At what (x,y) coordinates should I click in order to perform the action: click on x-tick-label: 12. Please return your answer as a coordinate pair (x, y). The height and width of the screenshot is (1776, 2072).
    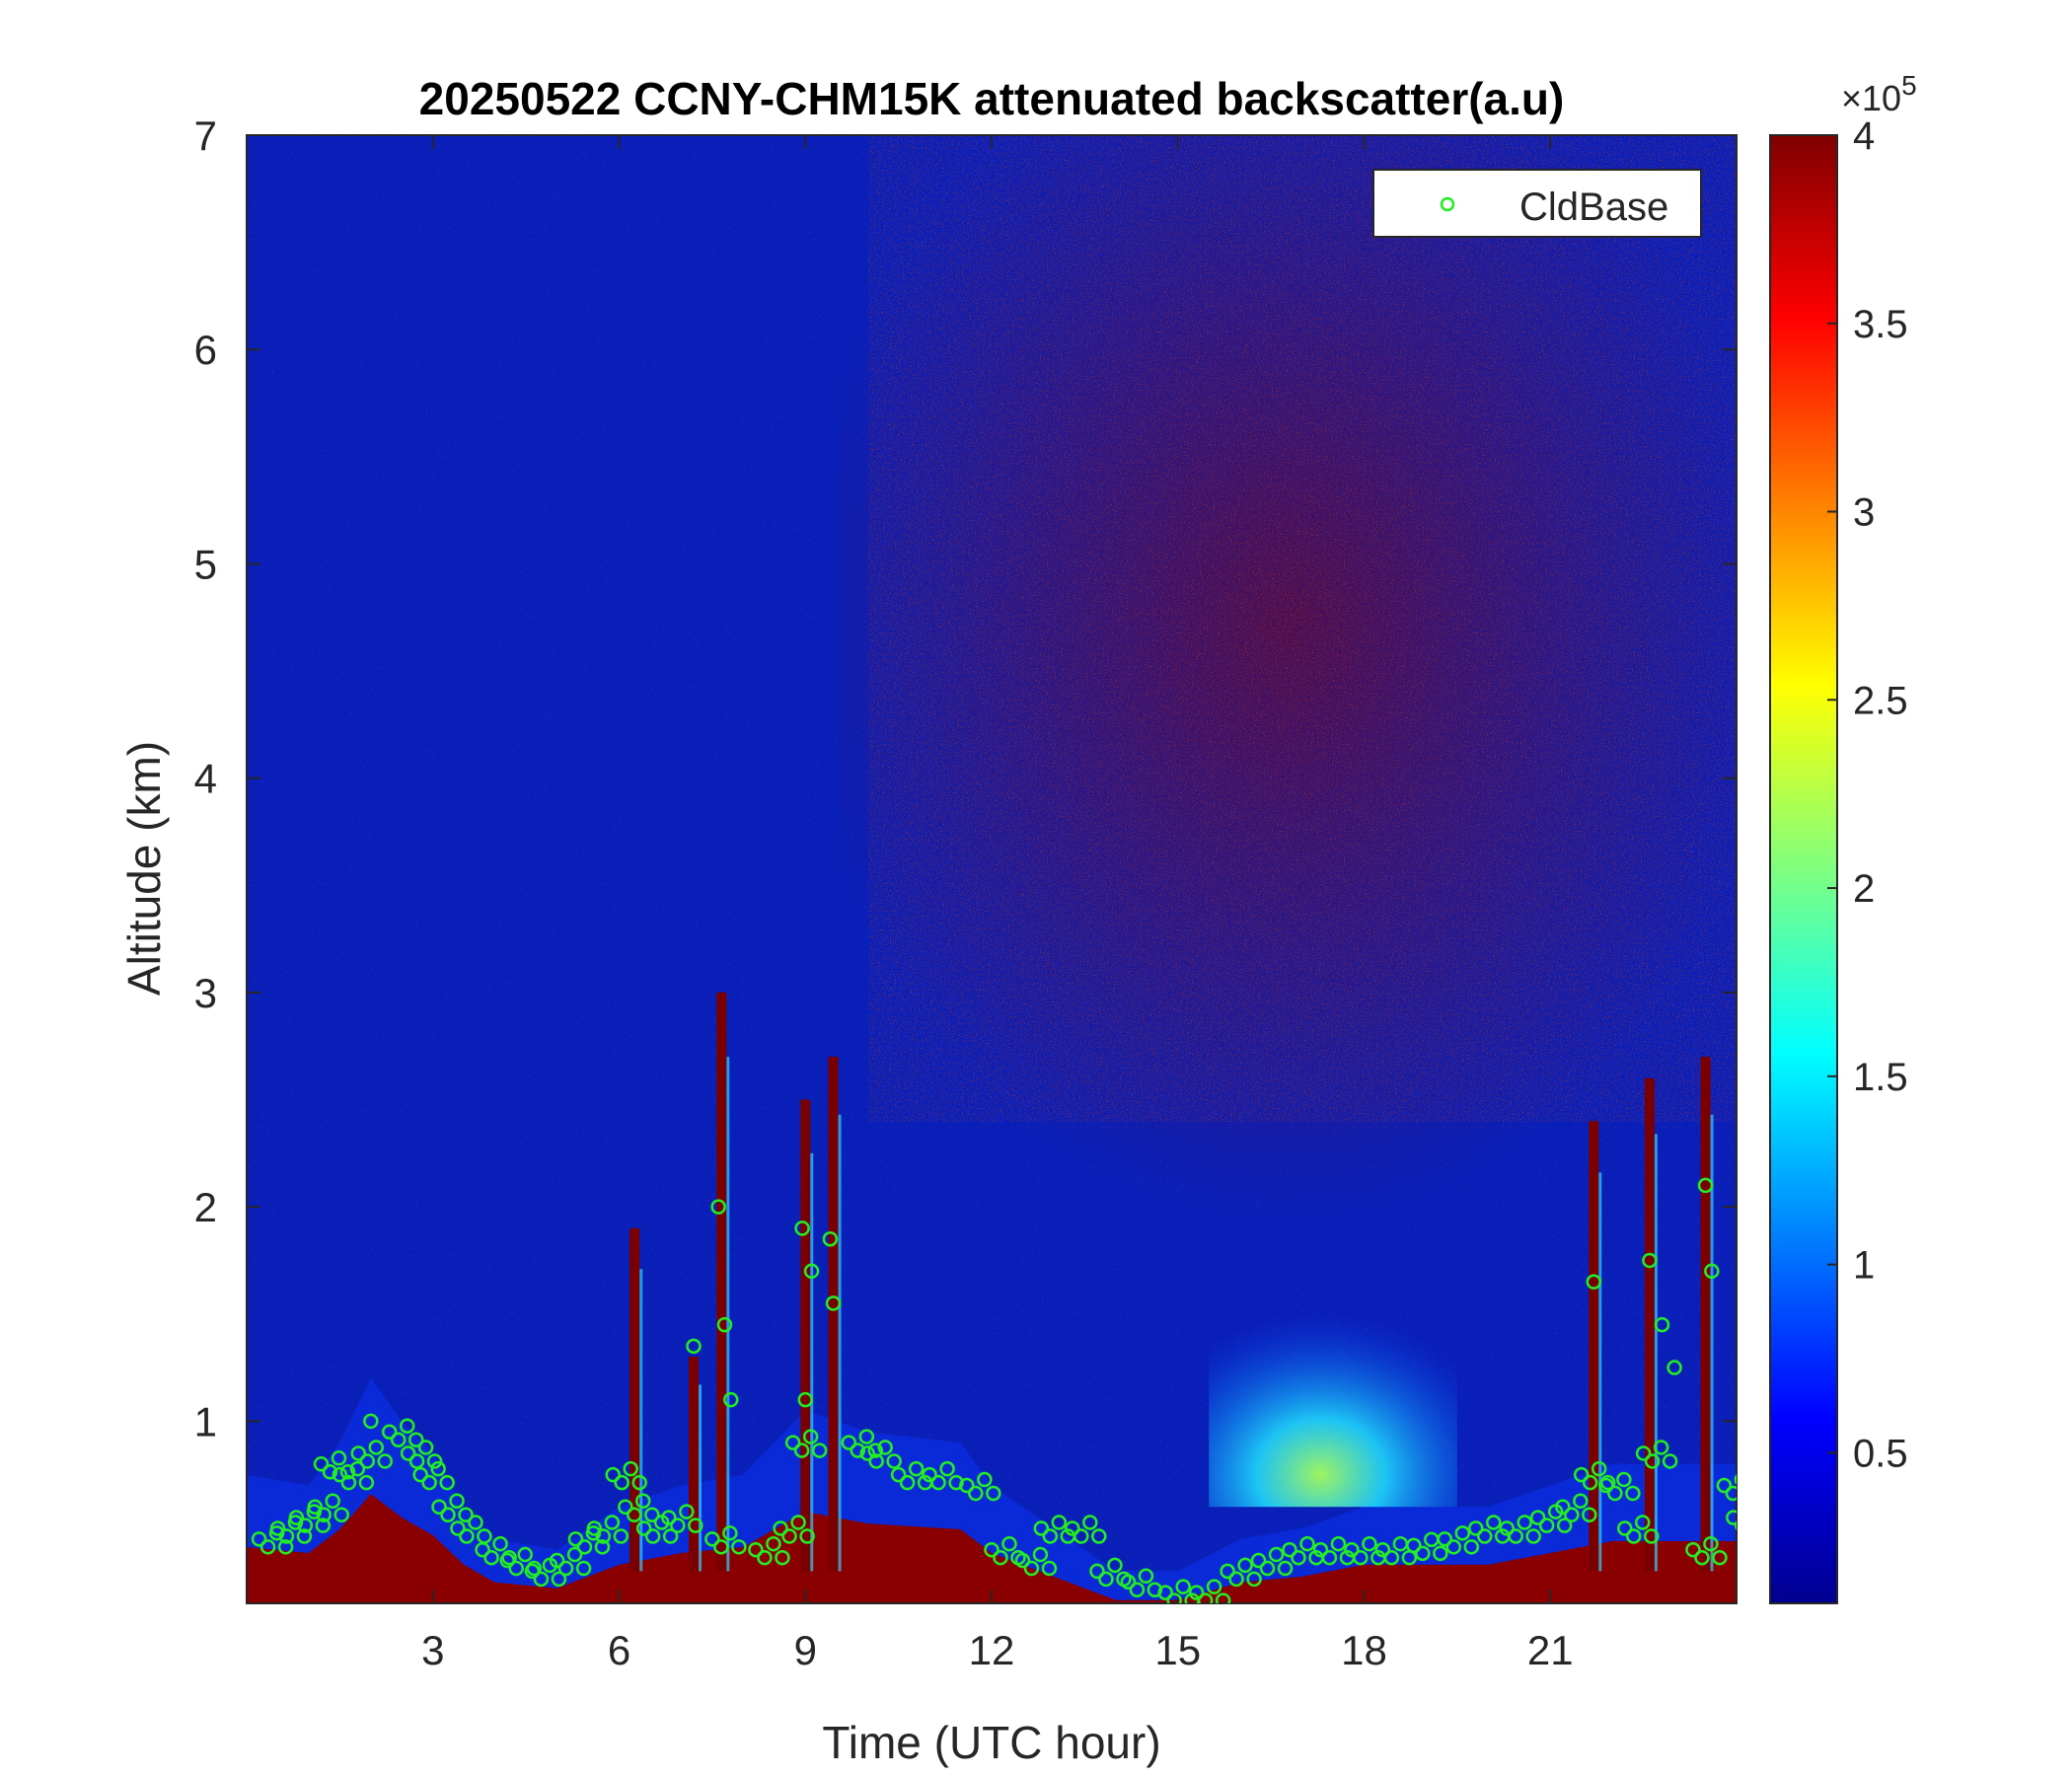
    Looking at the image, I should click on (992, 1650).